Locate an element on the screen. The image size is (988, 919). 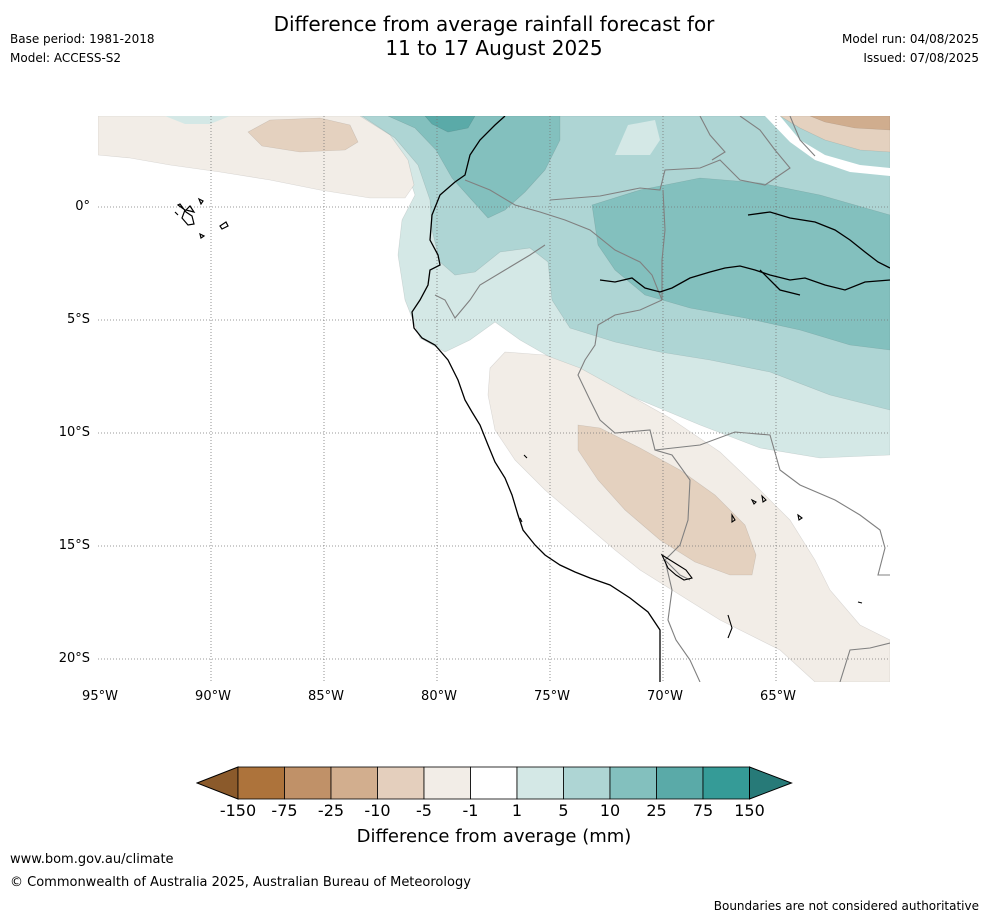
dry-anomaly-medium-peru is located at coordinates (667, 500).